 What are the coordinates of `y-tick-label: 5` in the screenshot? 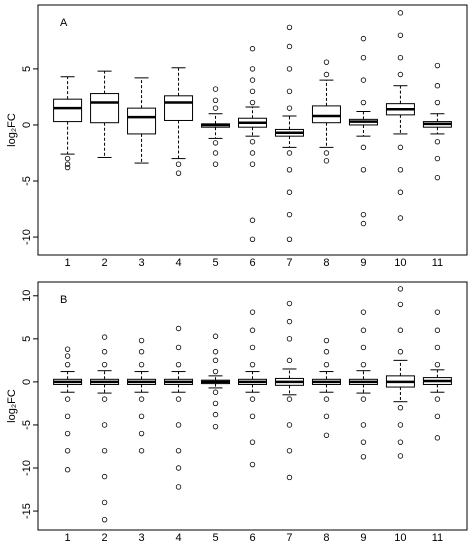 It's located at (27, 339).